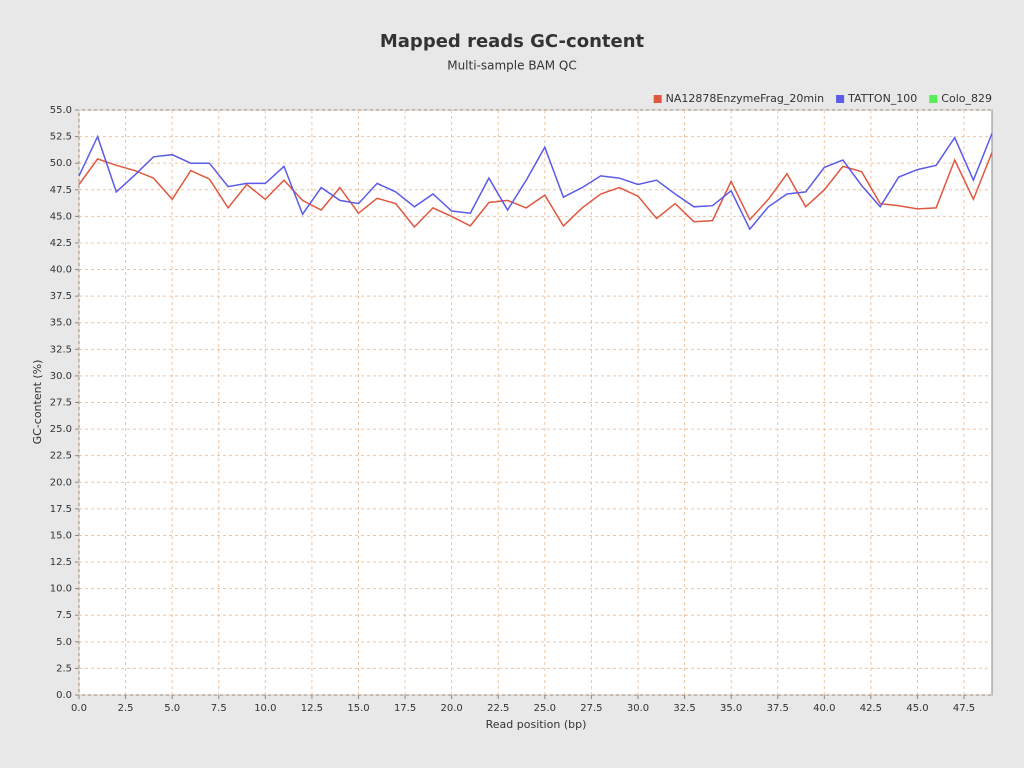 This screenshot has height=768, width=1024. Describe the element at coordinates (966, 98) in the screenshot. I see `legend-label: Colo_829` at that location.